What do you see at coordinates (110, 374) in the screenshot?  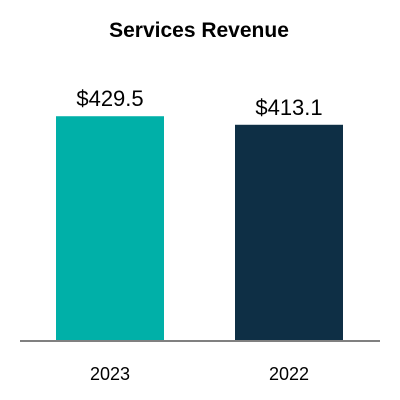 I see `x-tick-label-2023: 2023` at bounding box center [110, 374].